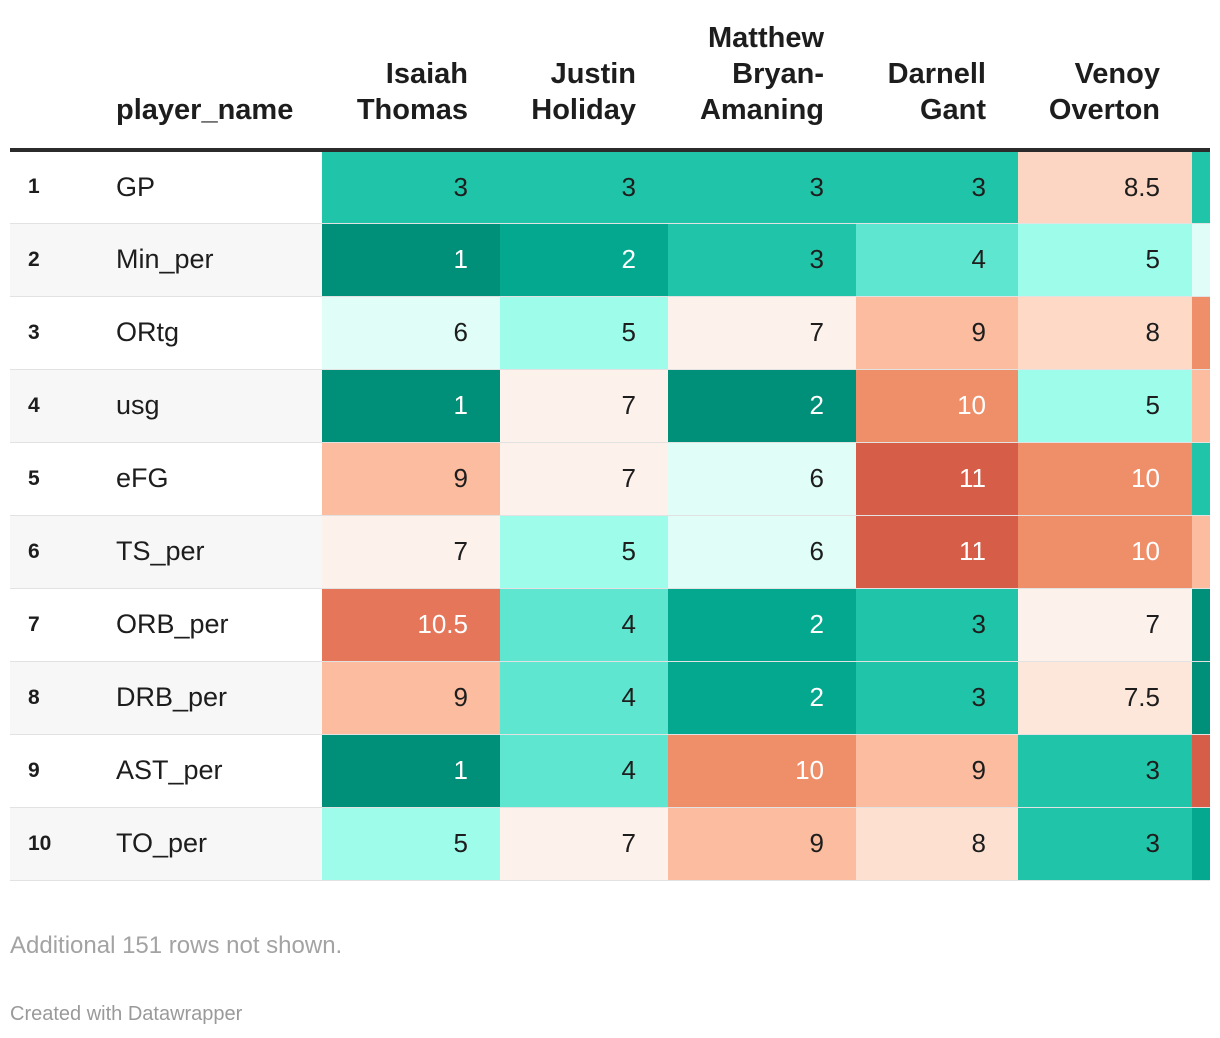  What do you see at coordinates (47, 625) in the screenshot?
I see `row-rank: 7` at bounding box center [47, 625].